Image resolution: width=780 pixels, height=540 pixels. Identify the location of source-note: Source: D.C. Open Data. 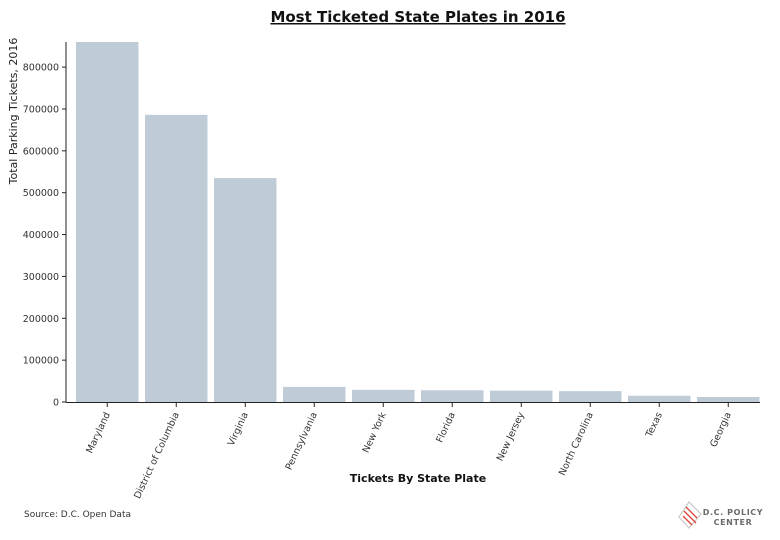
(77, 515).